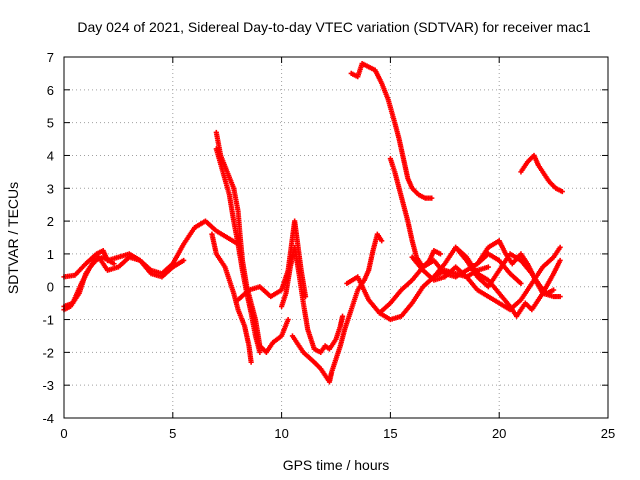 Image resolution: width=640 pixels, height=480 pixels. Describe the element at coordinates (50, 254) in the screenshot. I see `y-tick-label: 1` at that location.